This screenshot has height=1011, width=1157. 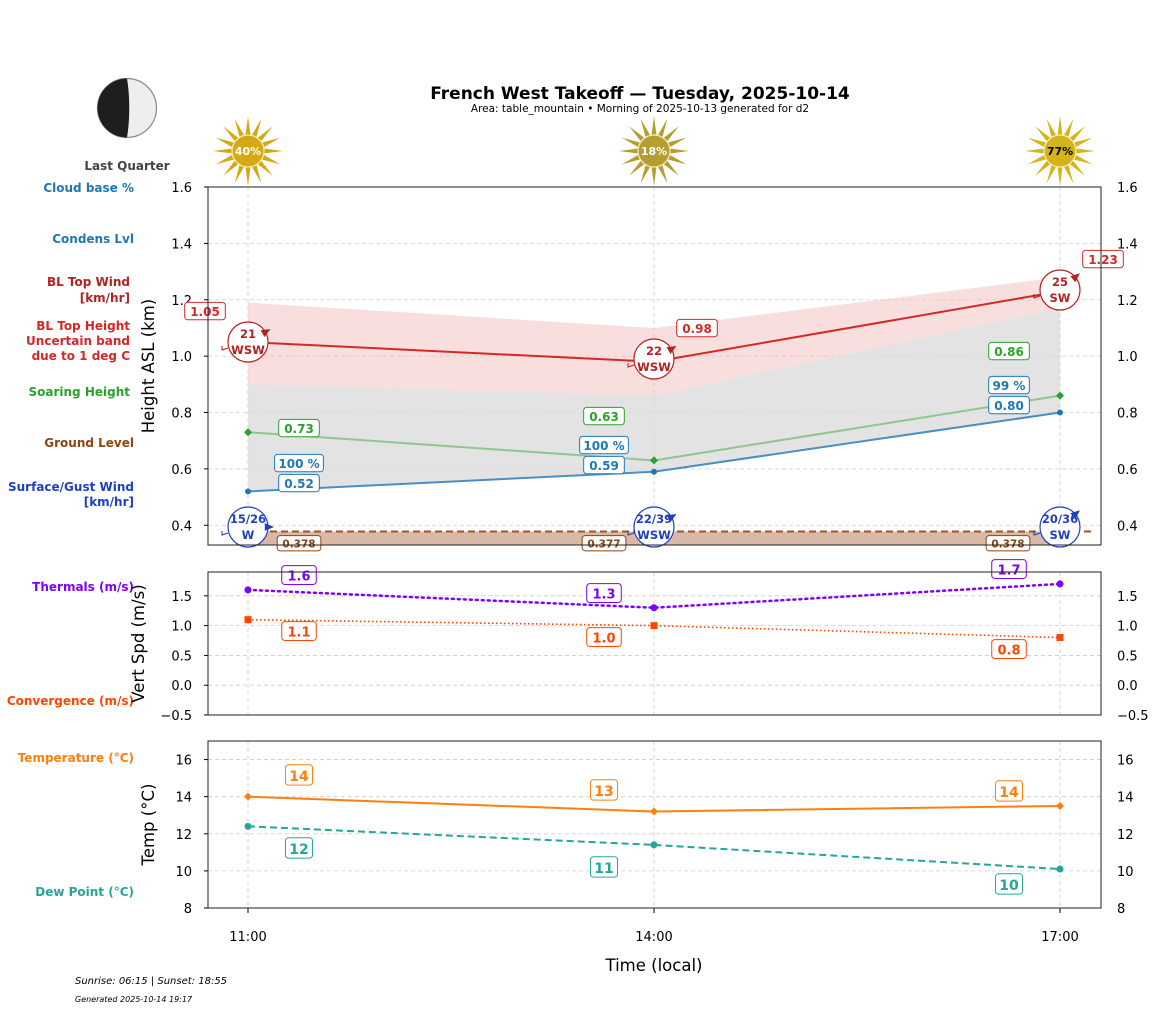 I want to click on thermals-line, so click(x=654, y=596).